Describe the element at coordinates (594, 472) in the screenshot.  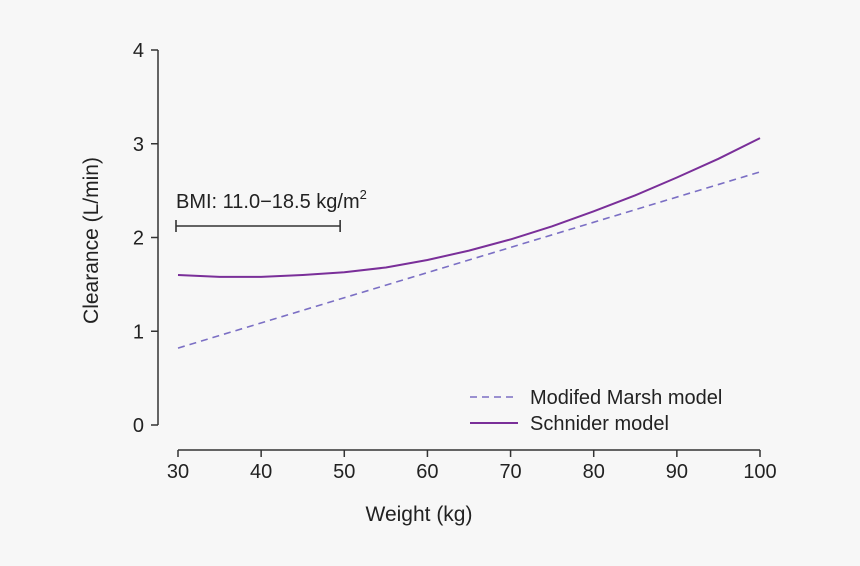
I see `x-tick-label: 80` at that location.